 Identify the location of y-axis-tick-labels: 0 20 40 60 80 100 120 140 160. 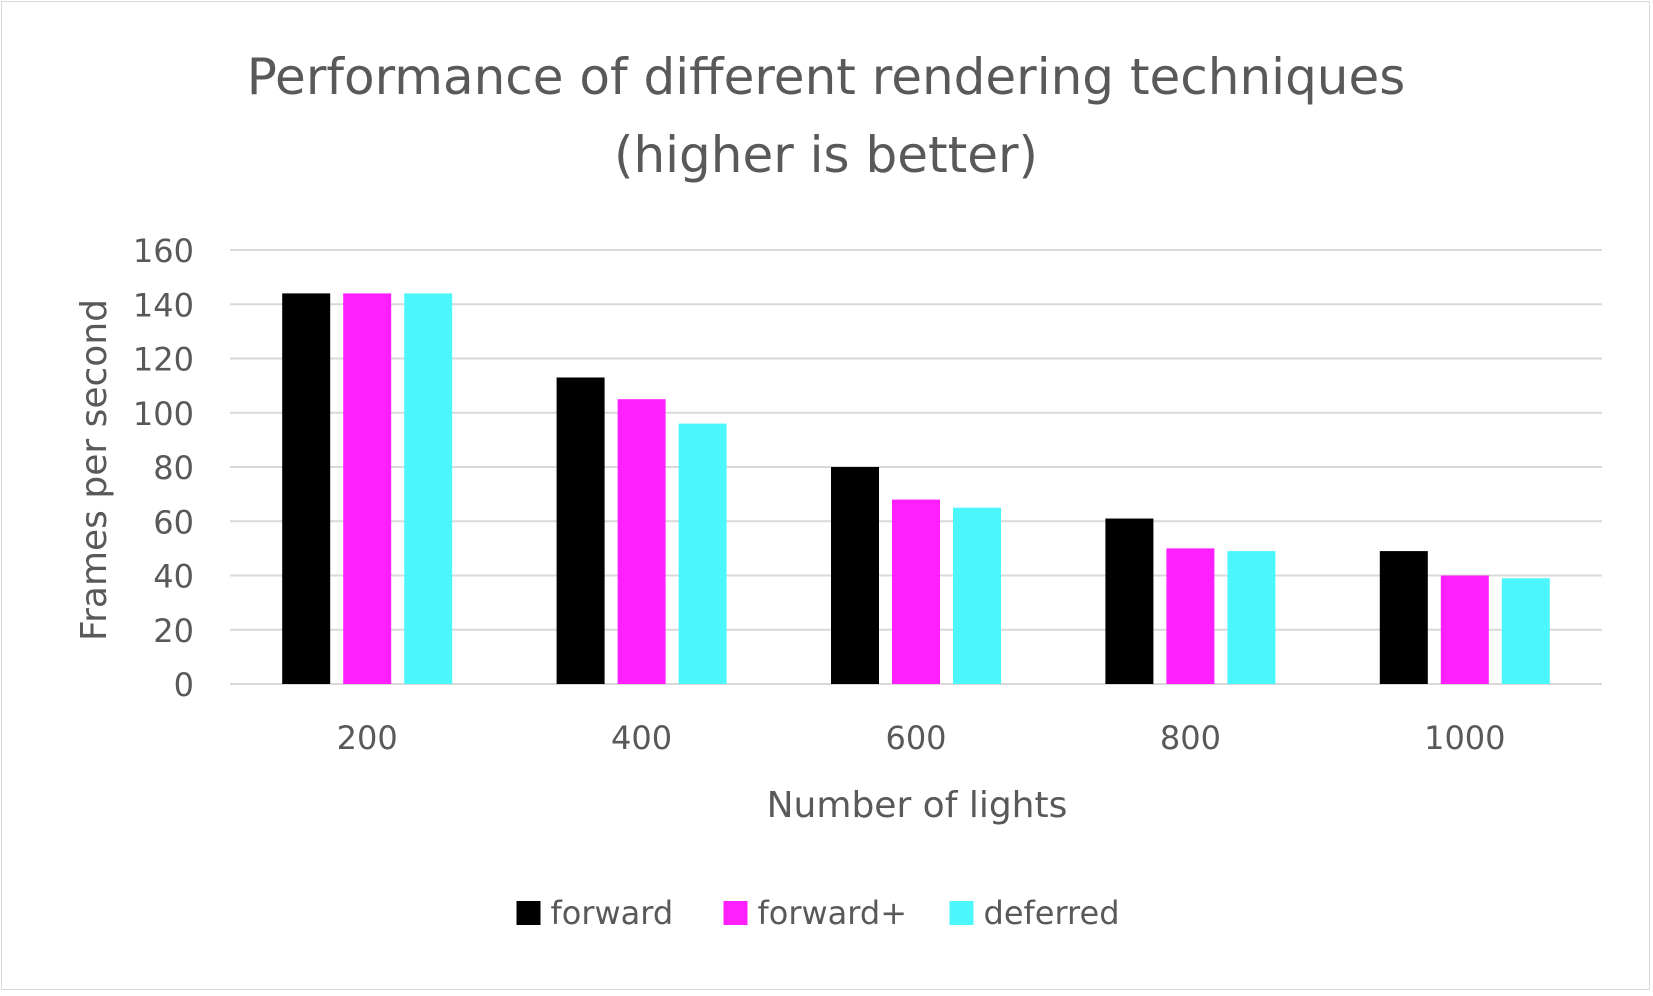
(163, 468).